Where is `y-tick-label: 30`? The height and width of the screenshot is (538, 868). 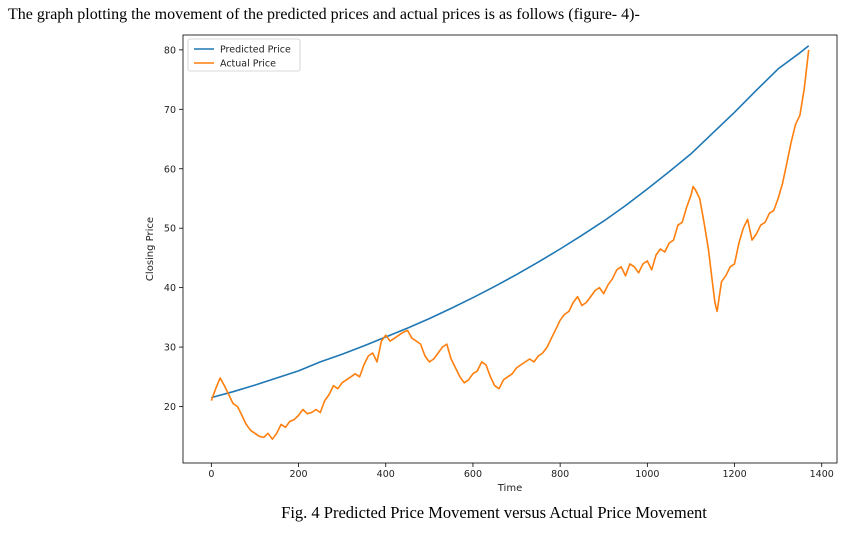 y-tick-label: 30 is located at coordinates (170, 348).